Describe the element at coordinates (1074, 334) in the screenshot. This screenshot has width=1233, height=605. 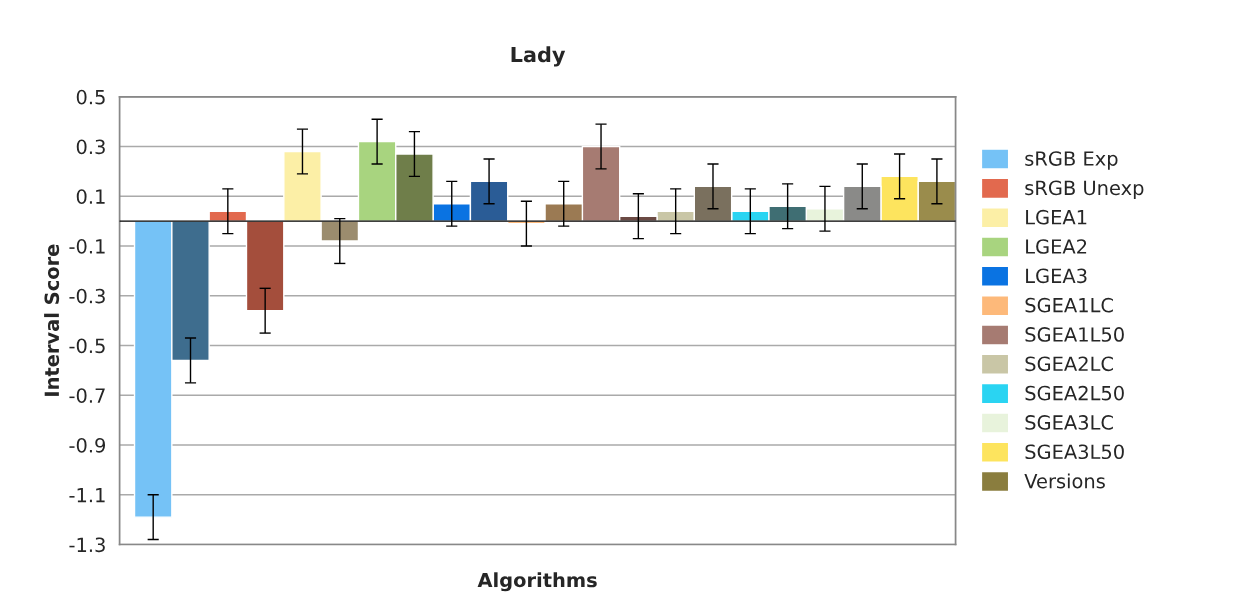
I see `legend-label: SGEA1L50` at that location.